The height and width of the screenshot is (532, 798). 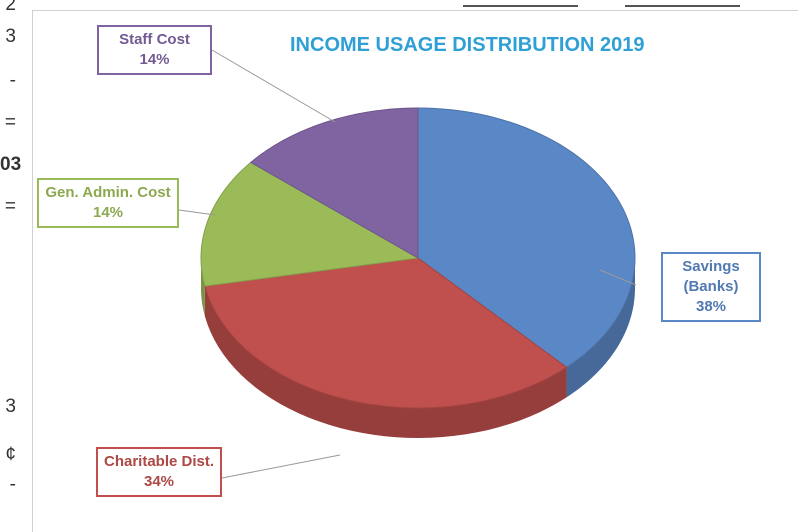 I want to click on margin-text: ¢, so click(x=10, y=454).